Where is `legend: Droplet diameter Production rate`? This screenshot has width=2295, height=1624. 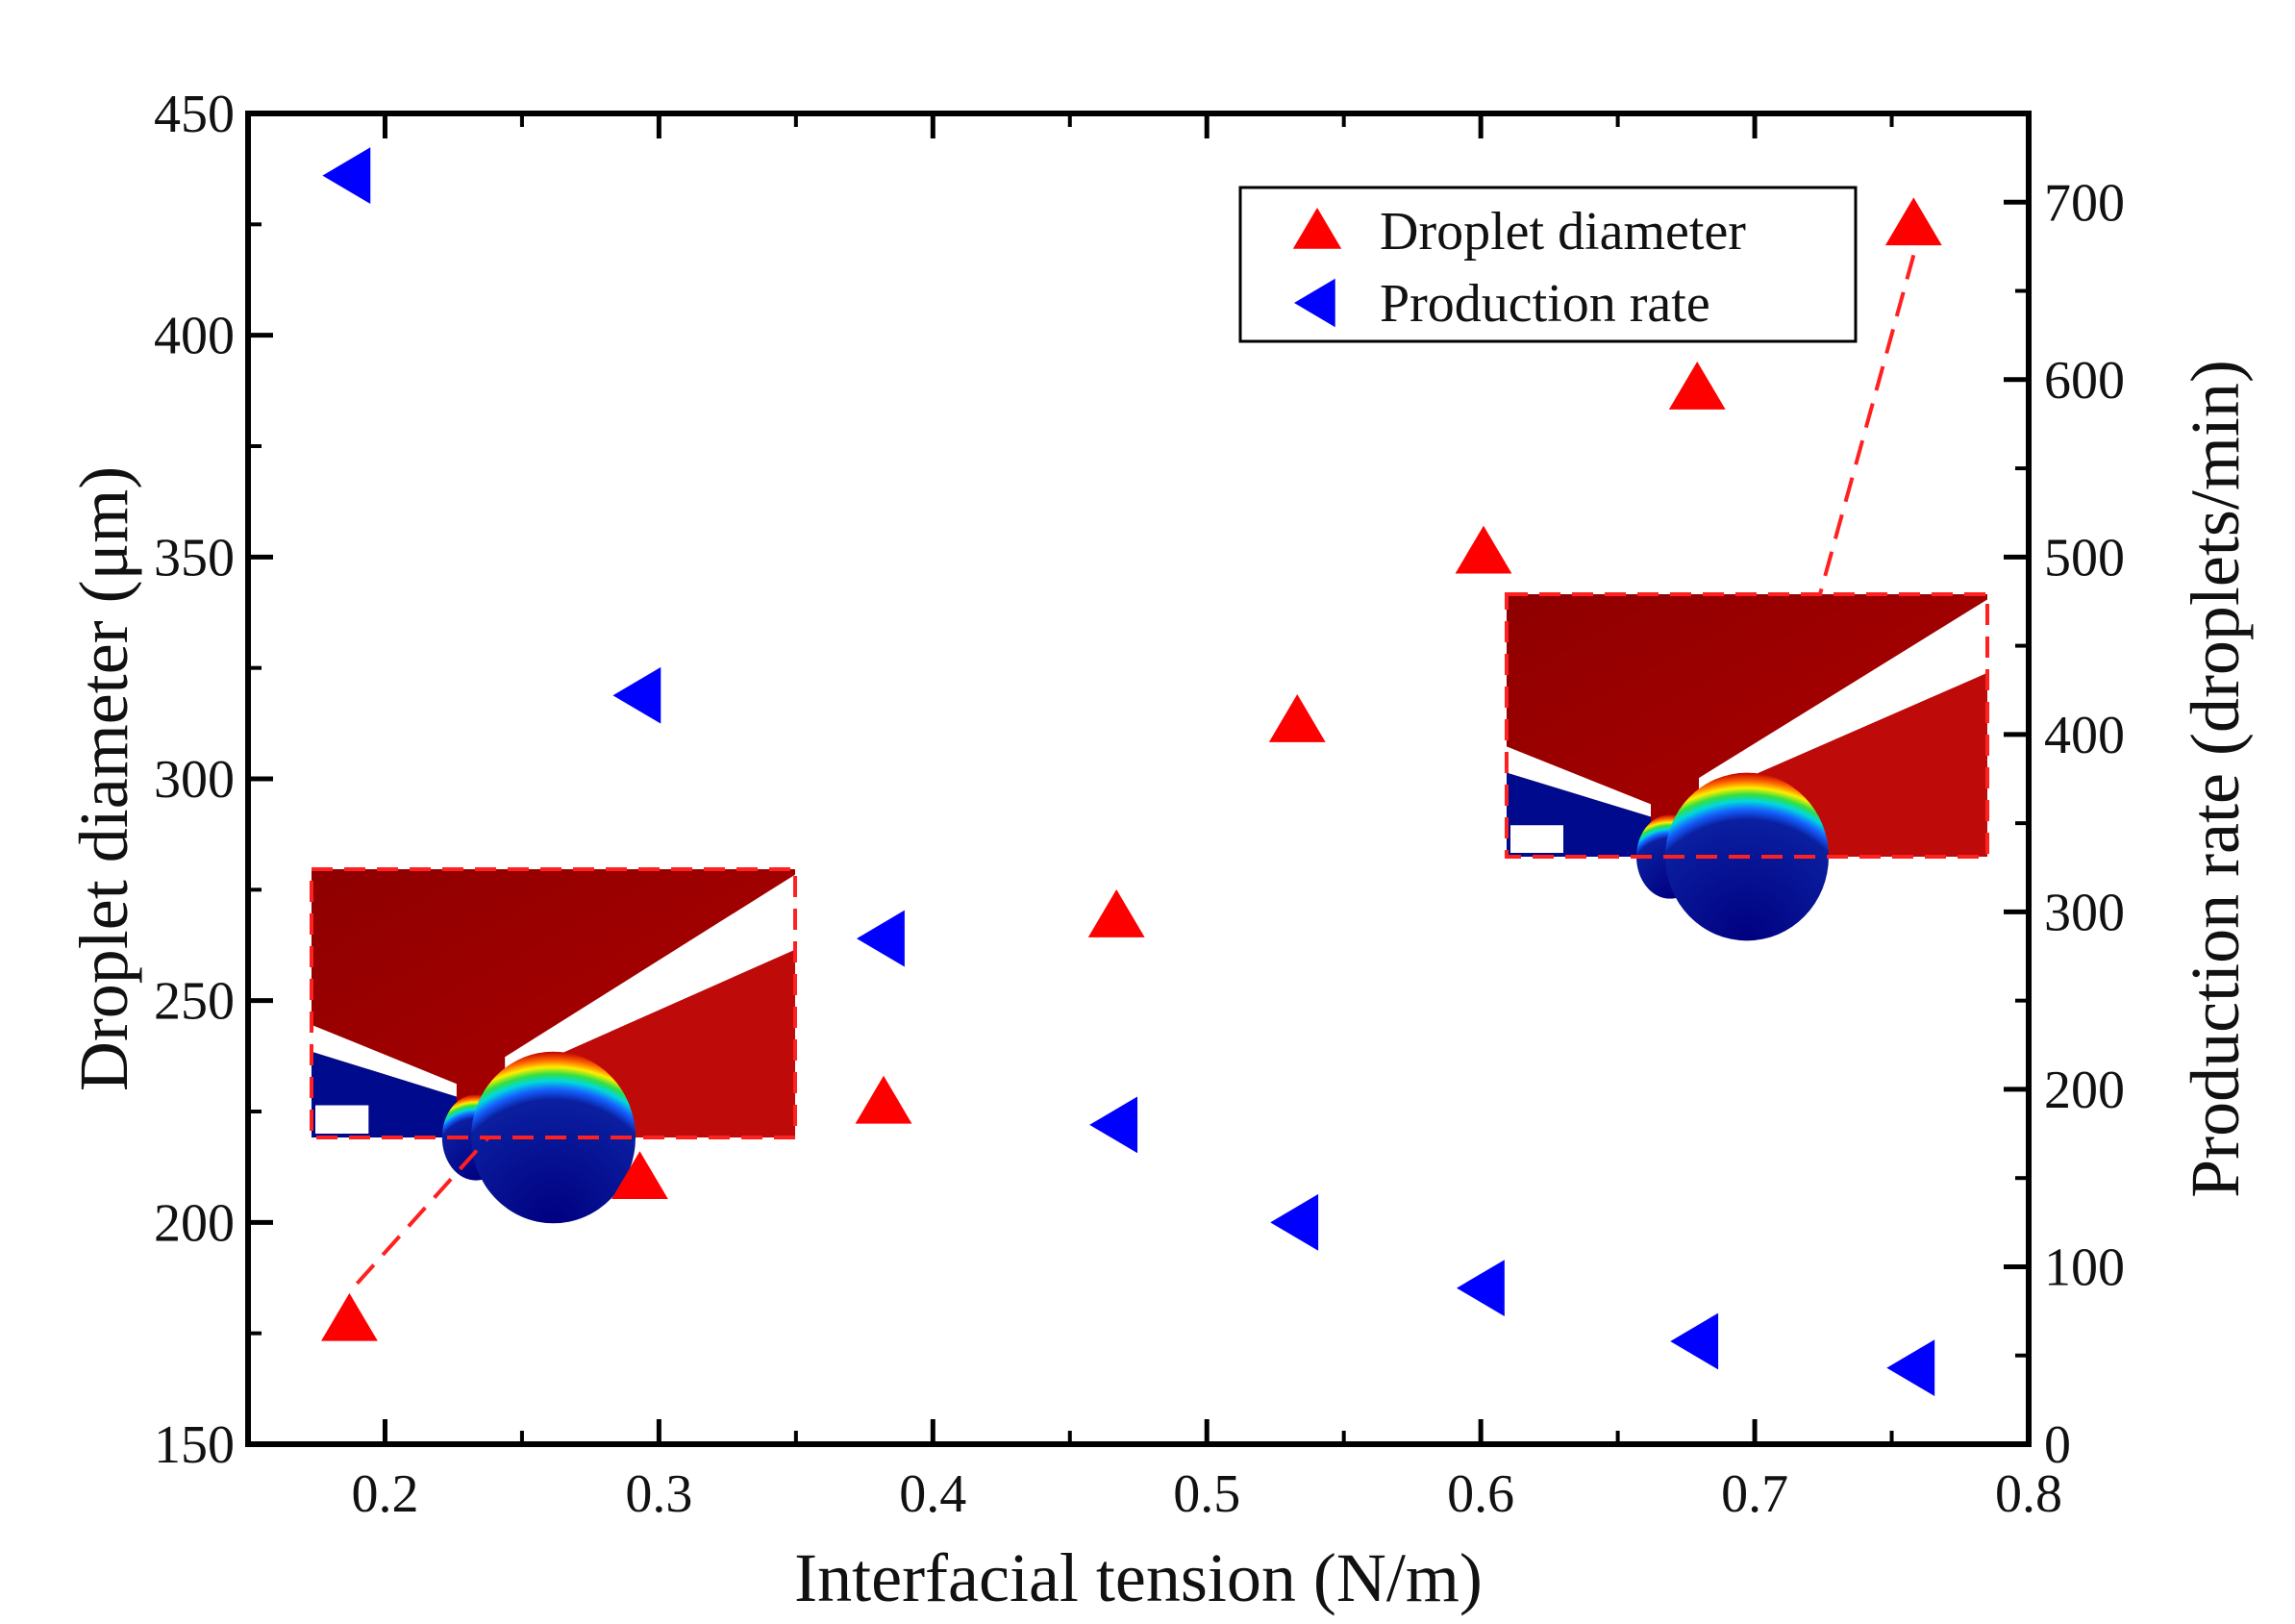
legend: Droplet diameter Production rate is located at coordinates (1548, 264).